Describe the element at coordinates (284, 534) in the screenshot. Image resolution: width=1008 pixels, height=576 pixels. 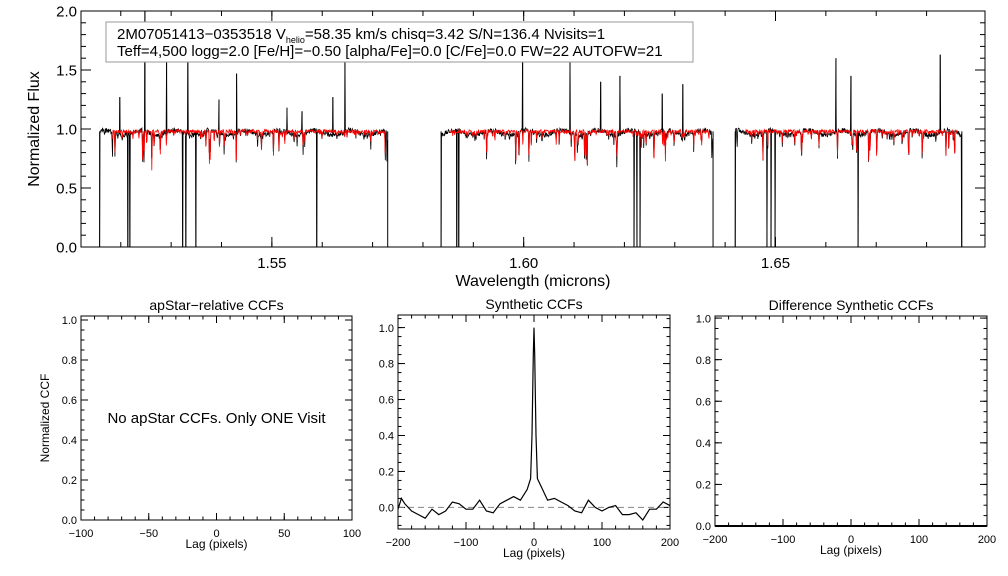
I see `x-tick-label: 50` at that location.